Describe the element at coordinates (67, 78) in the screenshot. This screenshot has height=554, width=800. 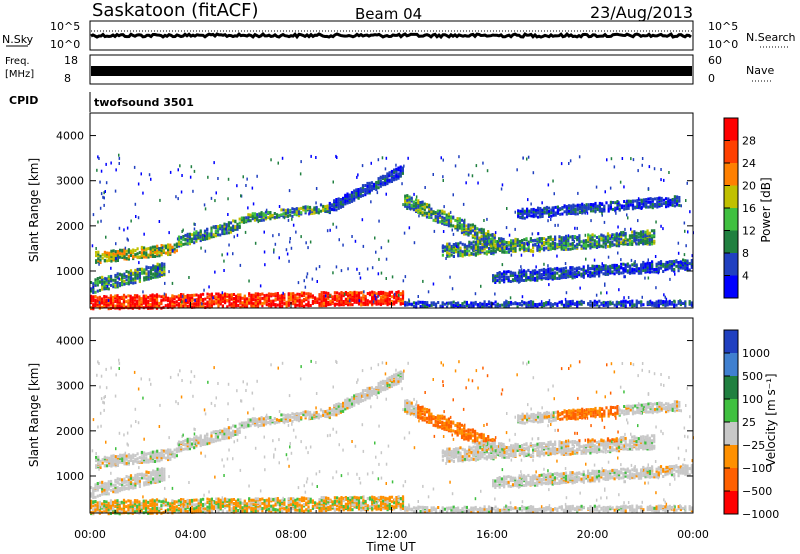
I see `freq-tick-bottom: 8` at that location.